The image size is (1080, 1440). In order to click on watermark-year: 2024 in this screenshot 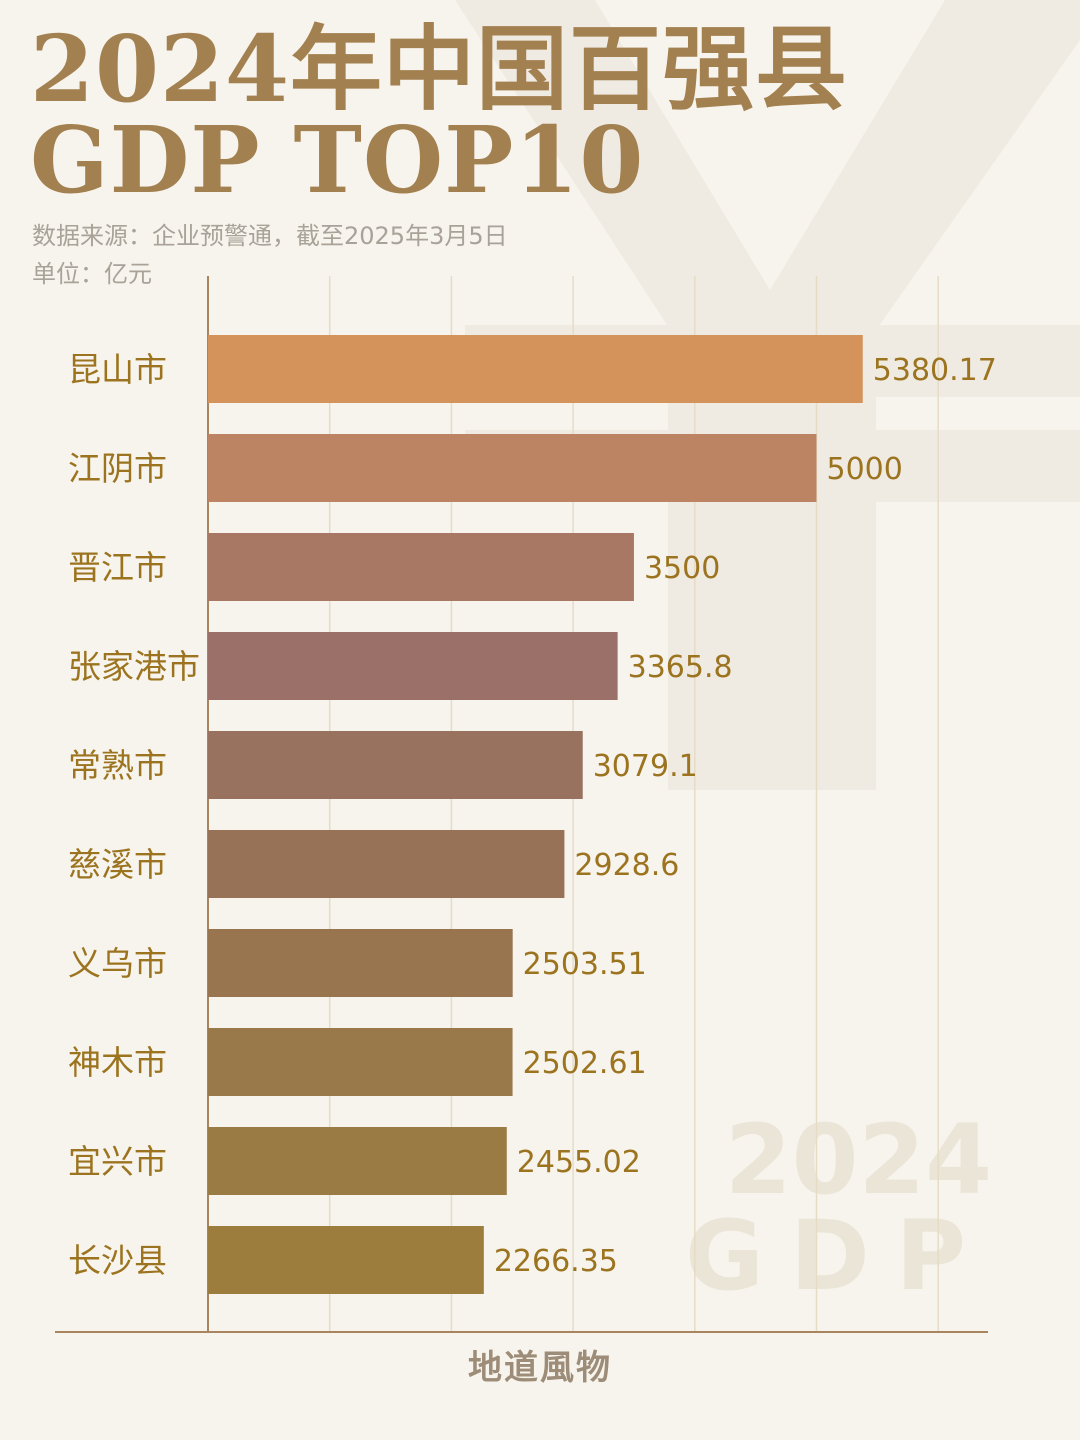, I will do `click(858, 1160)`.